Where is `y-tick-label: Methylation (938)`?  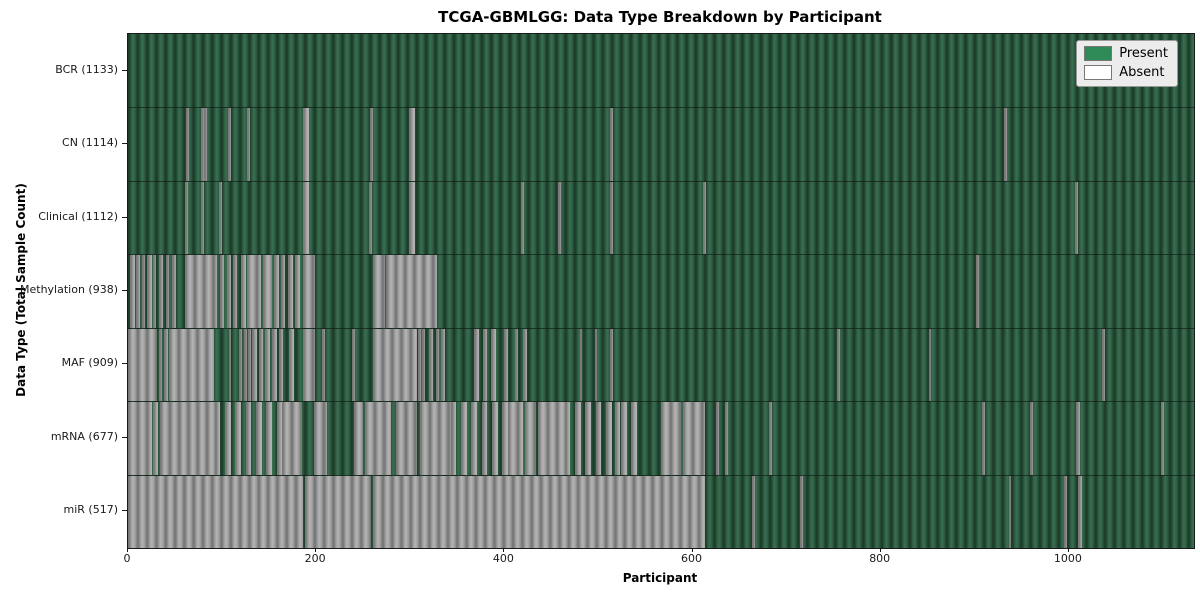
y-tick-label: Methylation (938) is located at coordinates (69, 289).